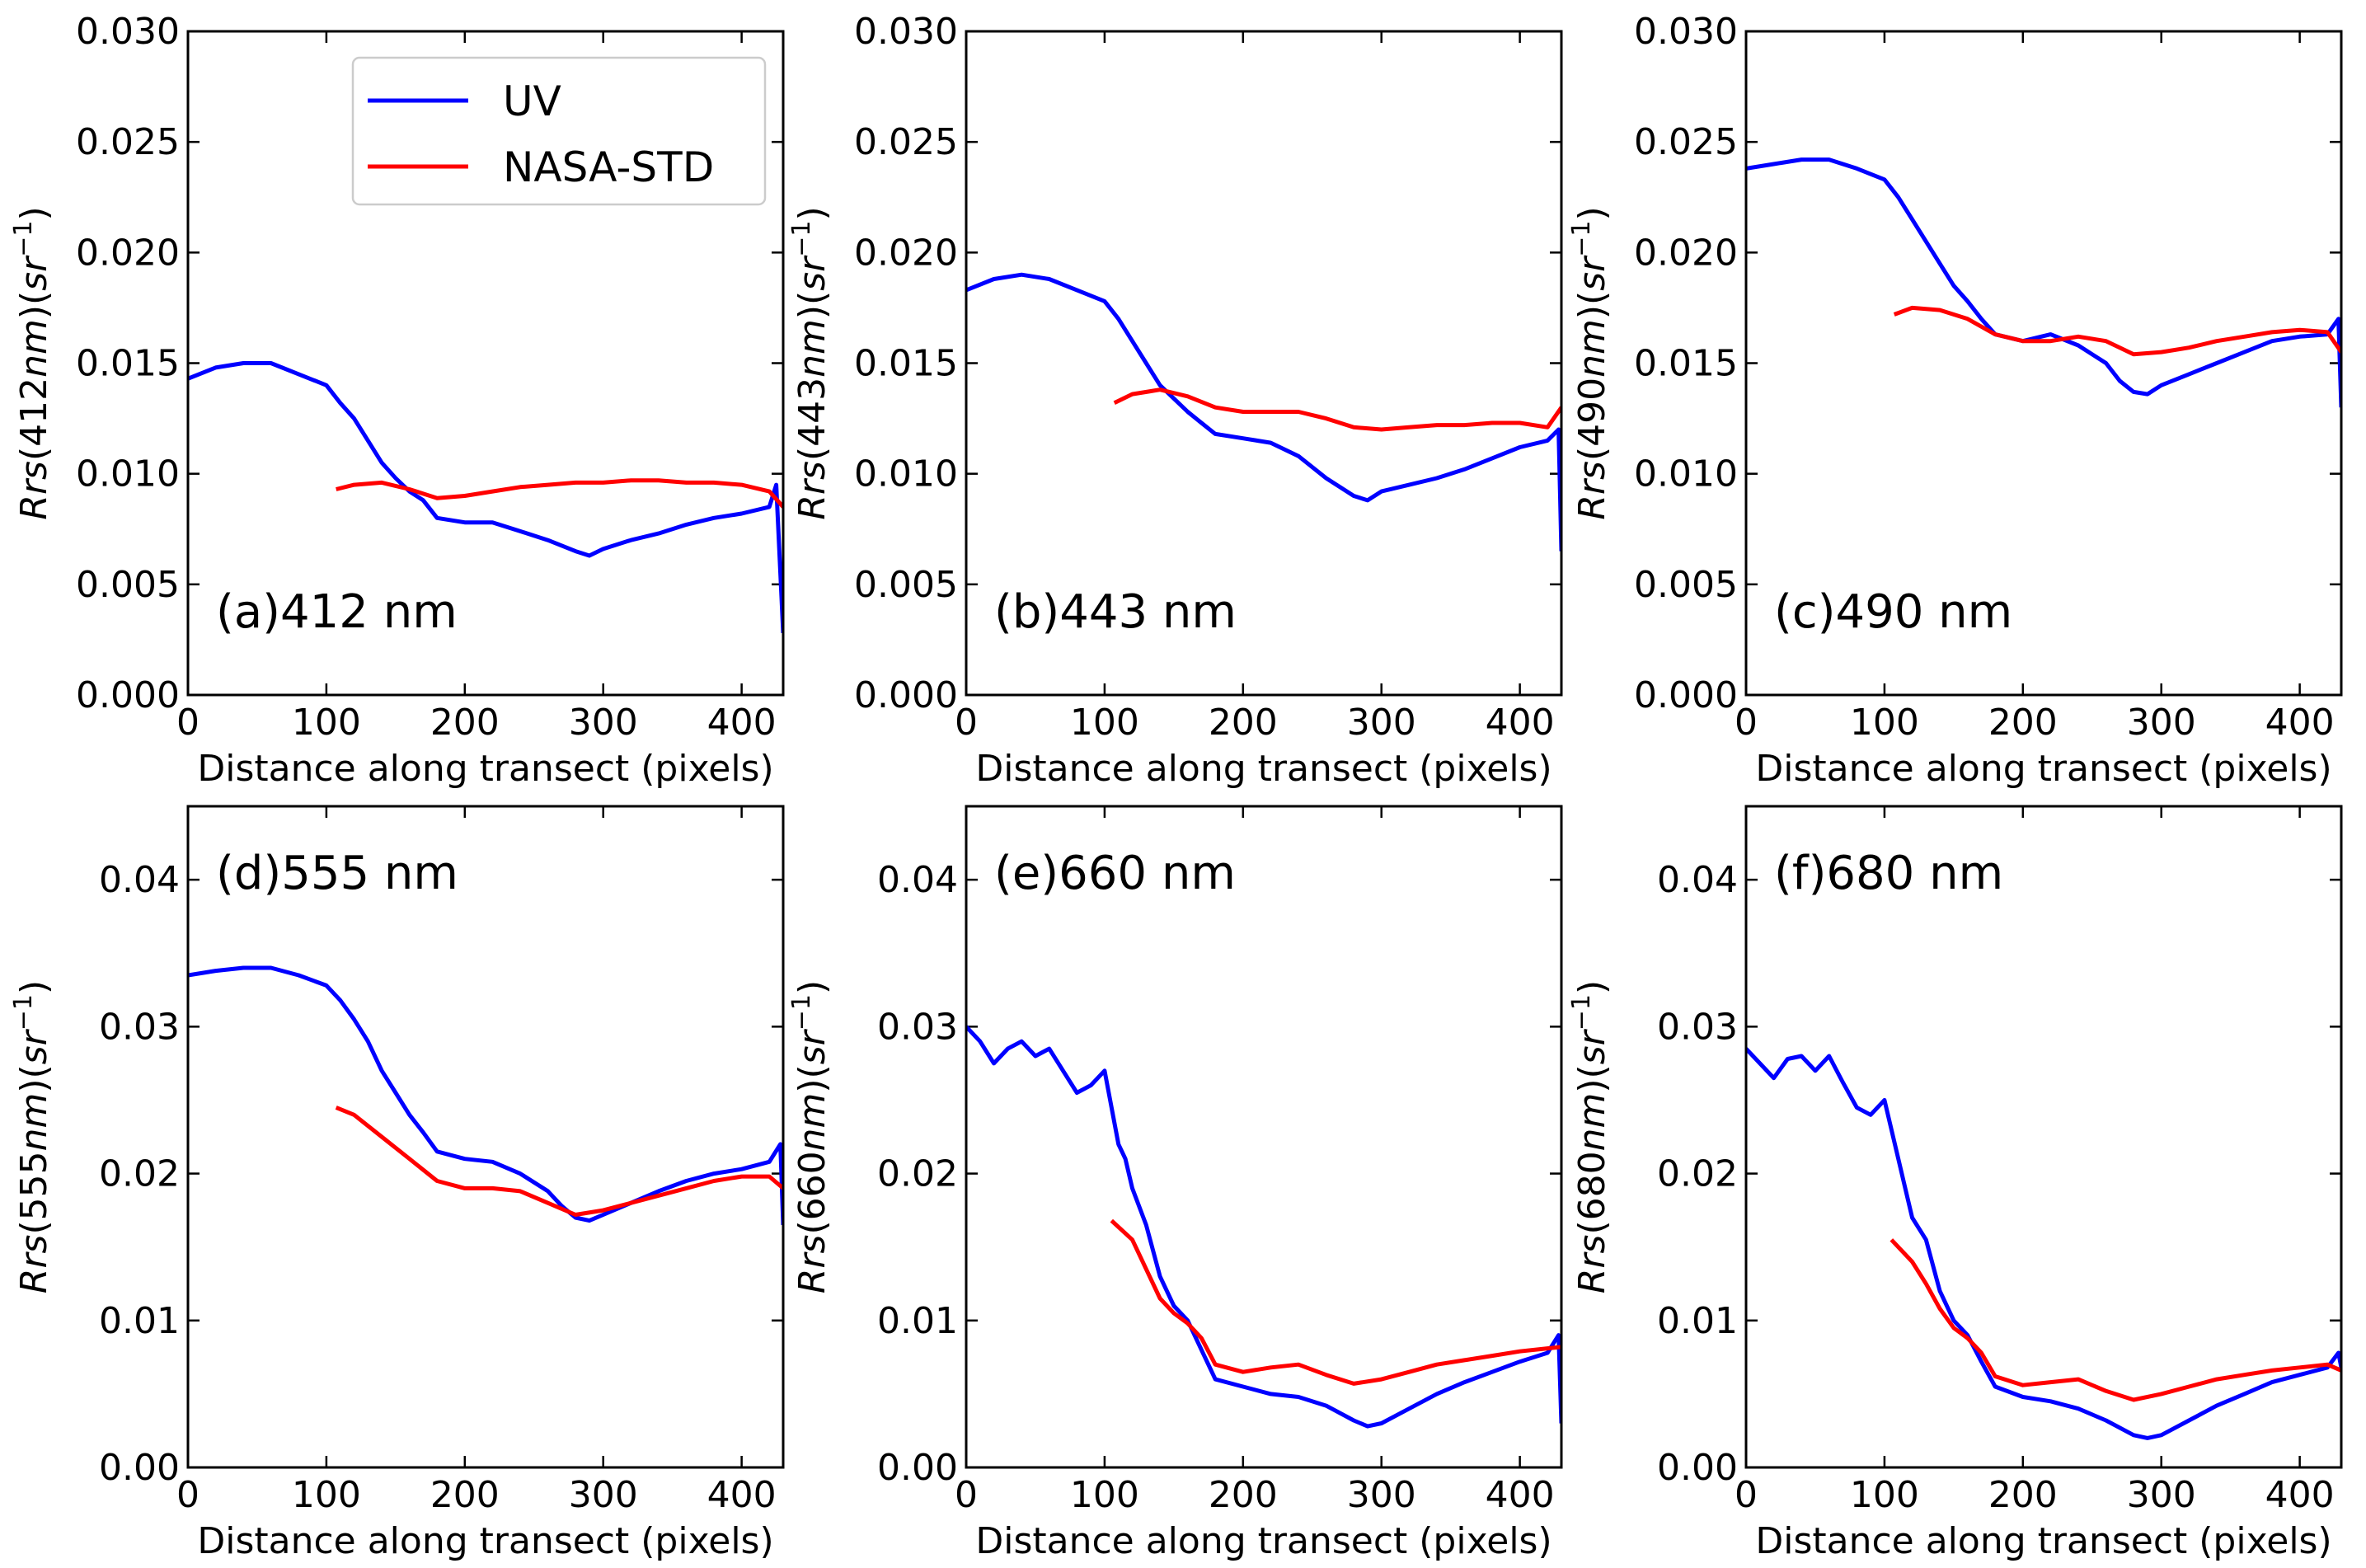  Describe the element at coordinates (559, 131) in the screenshot. I see `legend: UV NASA-STD` at that location.